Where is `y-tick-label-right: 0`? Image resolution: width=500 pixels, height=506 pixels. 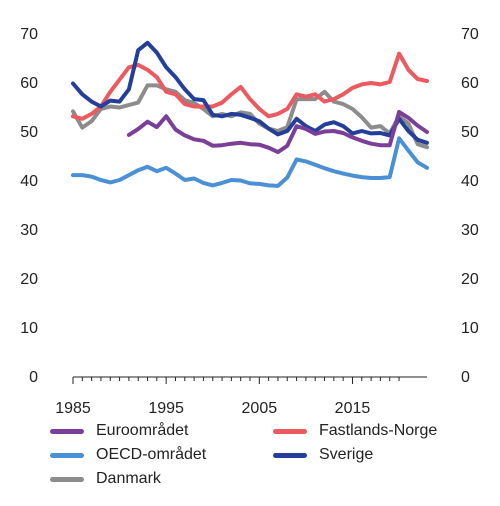 y-tick-label-right: 0 is located at coordinates (465, 377).